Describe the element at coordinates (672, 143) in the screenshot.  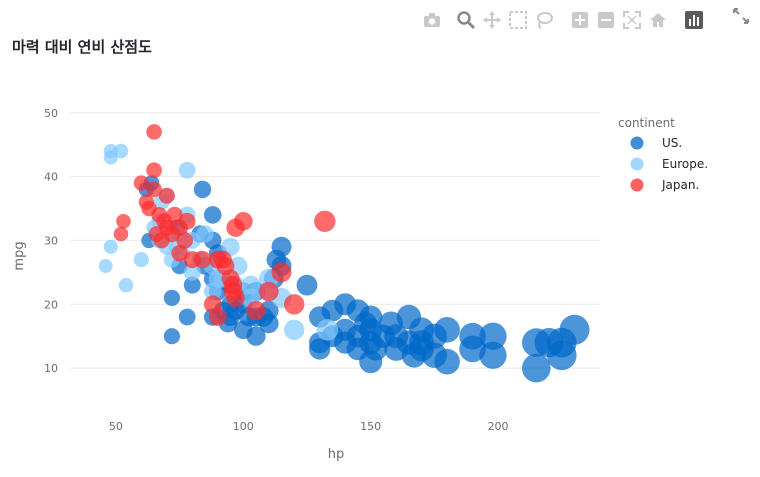
I see `legend-label: US.` at that location.